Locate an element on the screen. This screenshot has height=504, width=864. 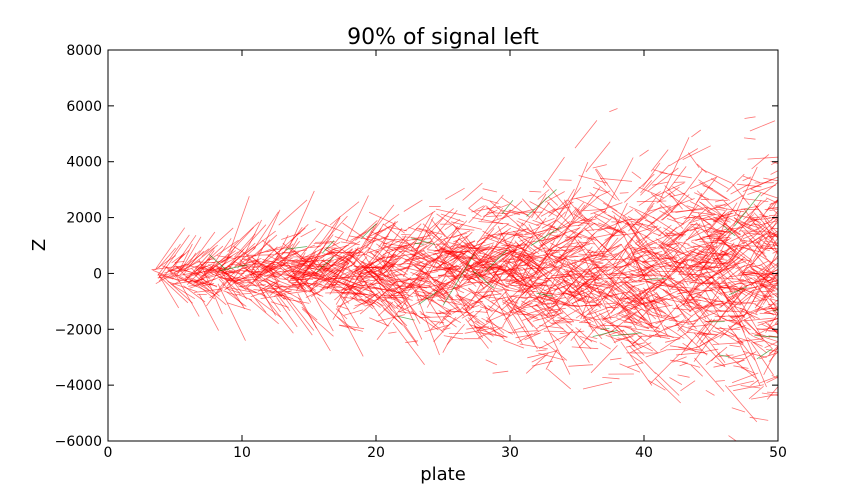
chart-title: 90% of signal left is located at coordinates (443, 37).